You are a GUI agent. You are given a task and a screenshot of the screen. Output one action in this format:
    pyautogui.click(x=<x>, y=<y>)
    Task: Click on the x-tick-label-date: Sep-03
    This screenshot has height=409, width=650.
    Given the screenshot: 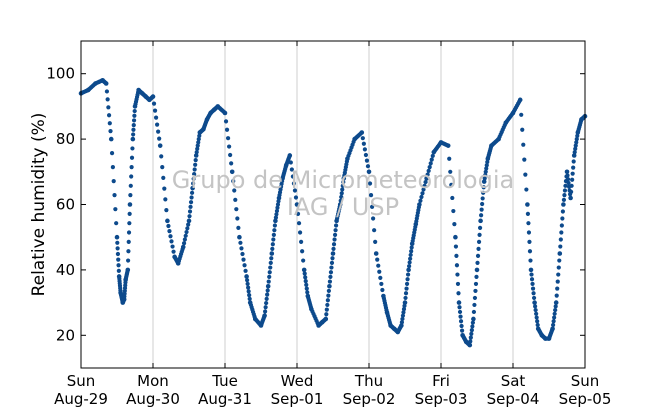 What is the action you would take?
    pyautogui.click(x=441, y=399)
    